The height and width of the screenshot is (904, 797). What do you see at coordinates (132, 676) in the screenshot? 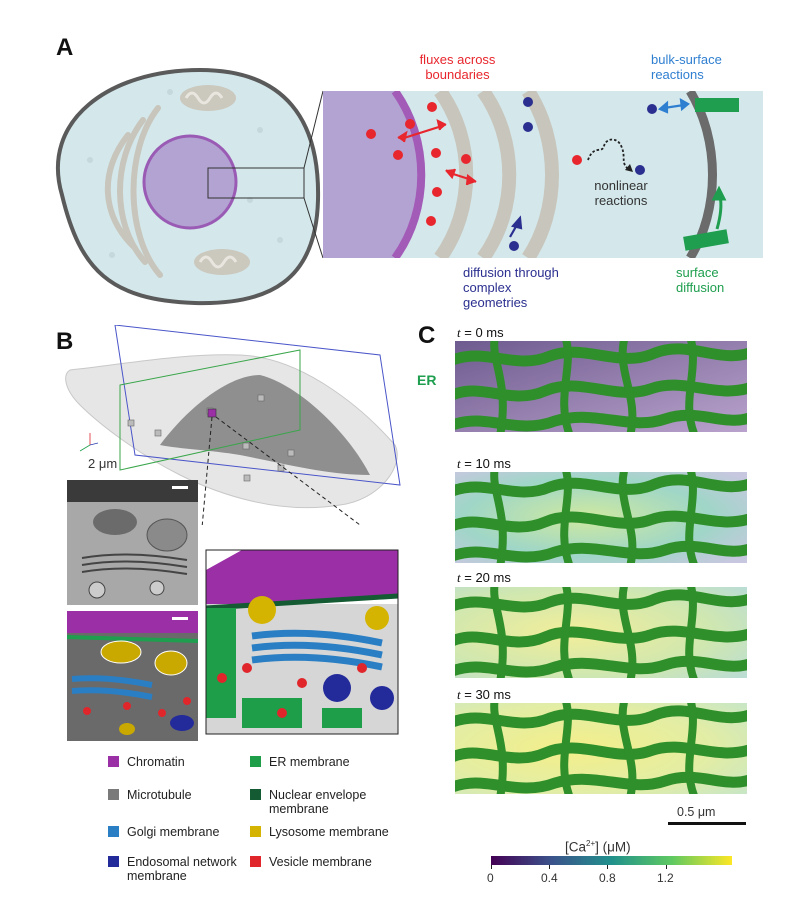
I see `segmentation-image` at bounding box center [132, 676].